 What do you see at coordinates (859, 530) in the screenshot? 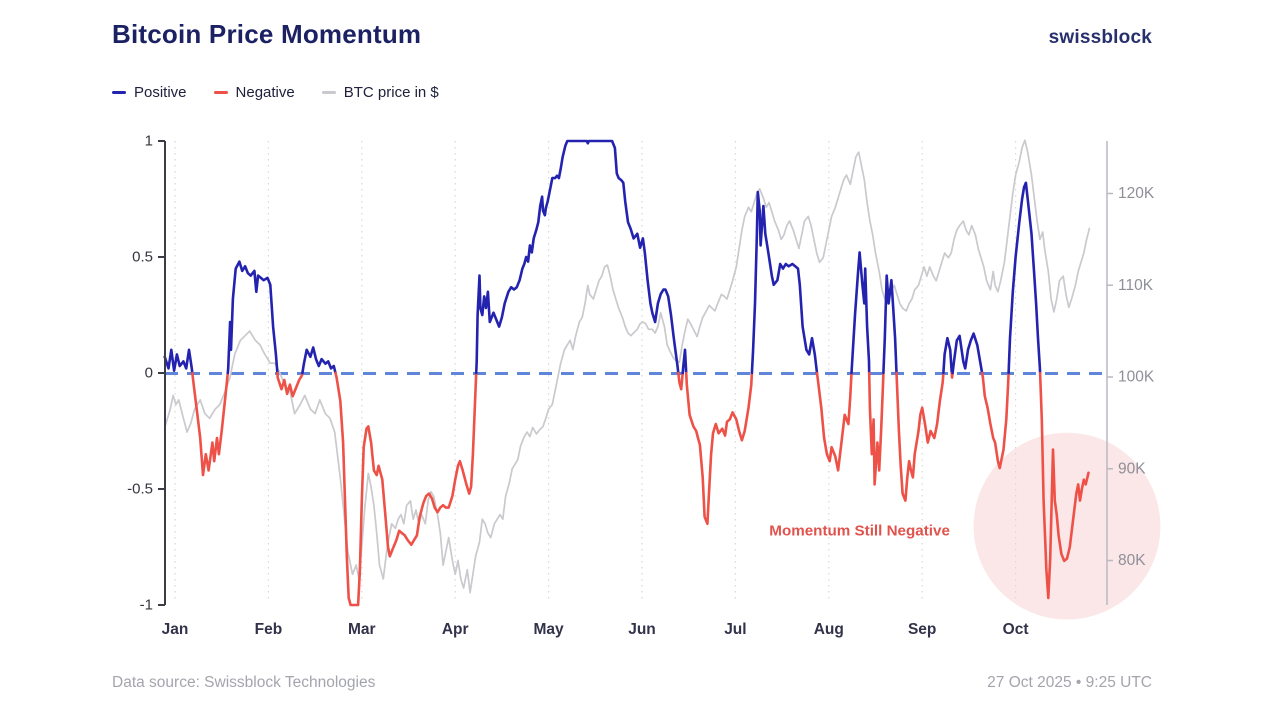
I see `annotation-momentum-still-negative: Momentum Still Negative` at bounding box center [859, 530].